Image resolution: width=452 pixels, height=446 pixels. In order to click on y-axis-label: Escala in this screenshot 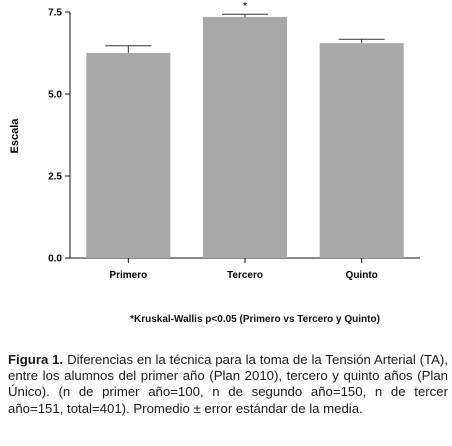, I will do `click(15, 136)`.